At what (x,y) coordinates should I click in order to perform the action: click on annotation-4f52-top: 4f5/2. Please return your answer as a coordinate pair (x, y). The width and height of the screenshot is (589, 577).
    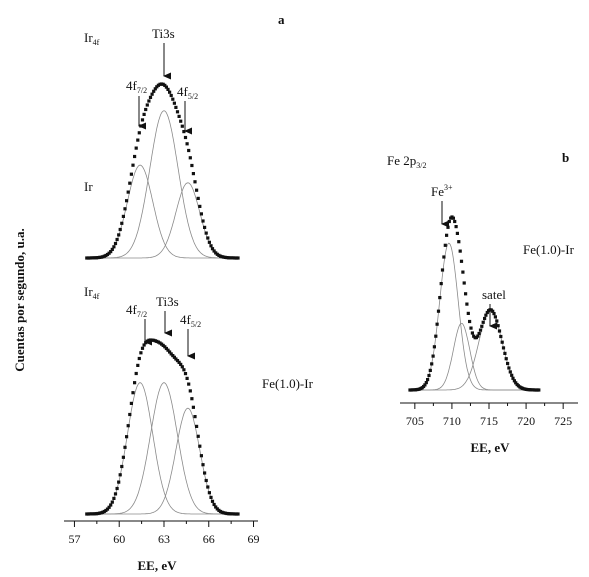
    Looking at the image, I should click on (187, 92).